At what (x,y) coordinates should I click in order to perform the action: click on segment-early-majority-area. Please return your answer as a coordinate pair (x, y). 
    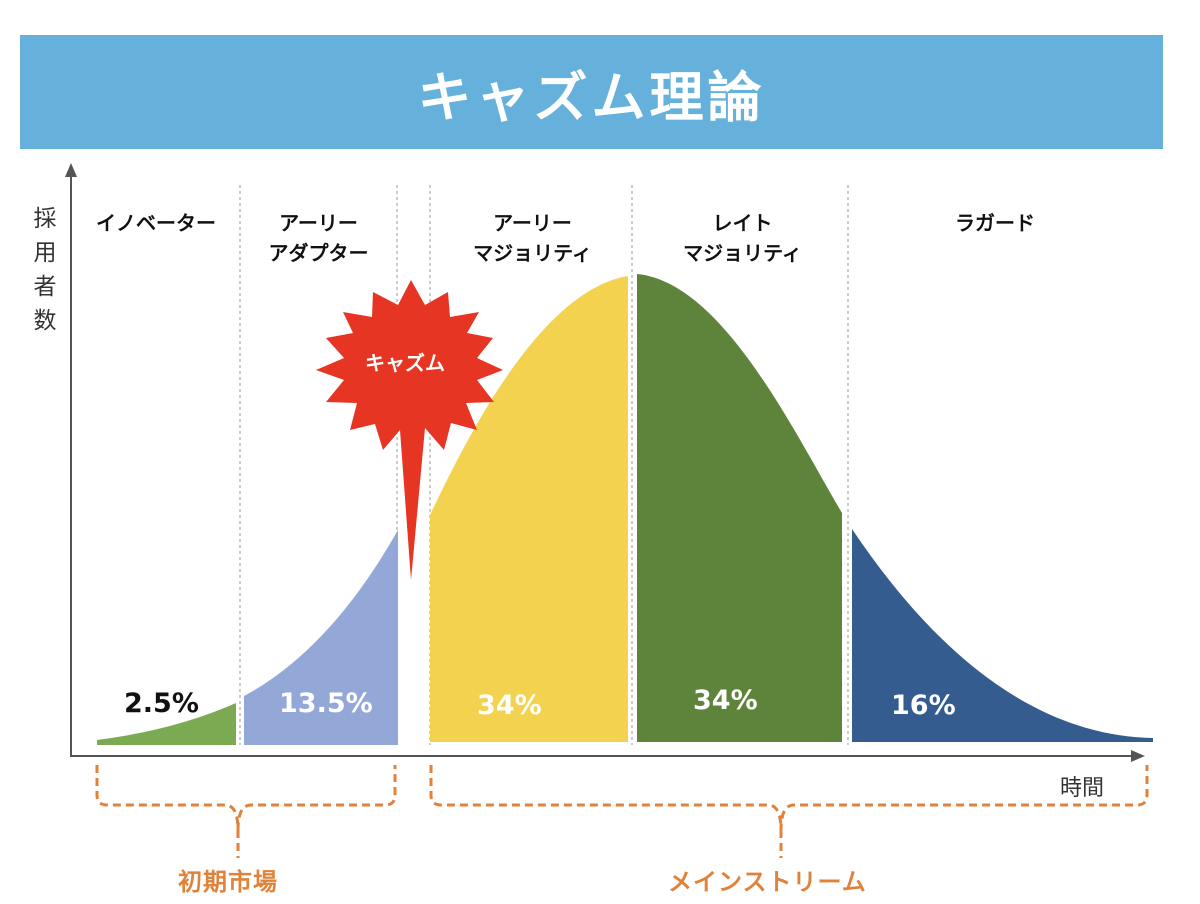
    Looking at the image, I should click on (529, 509).